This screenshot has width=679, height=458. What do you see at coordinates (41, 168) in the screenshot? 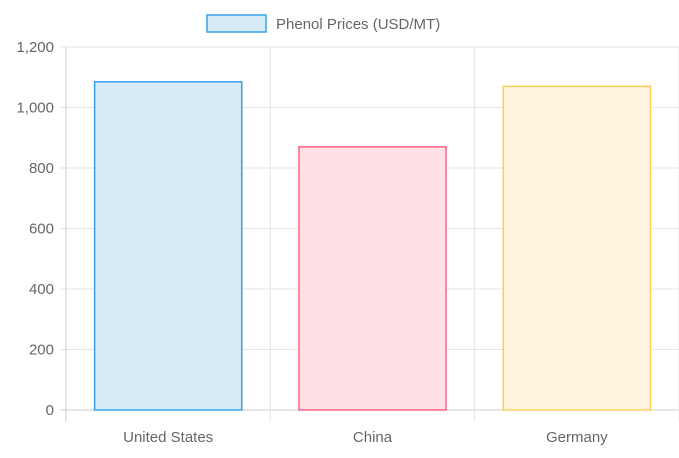
I see `y-tick-label: 800` at bounding box center [41, 168].